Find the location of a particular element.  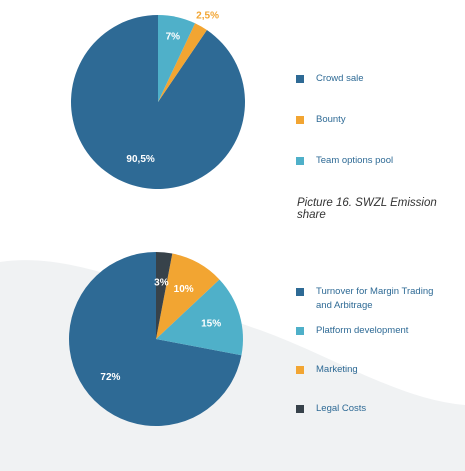

pie-label-turnover-for-margin-trading-and-arbitrage: 72% is located at coordinates (110, 377).